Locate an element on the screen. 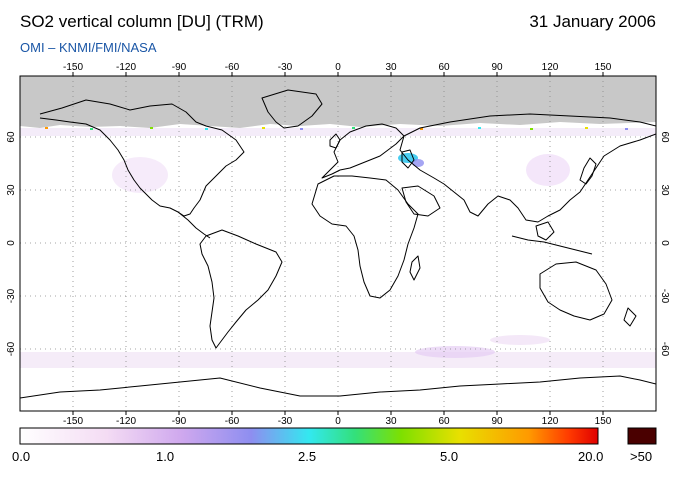 Image resolution: width=676 pixels, height=480 pixels. colorbar-label: >50 is located at coordinates (641, 456).